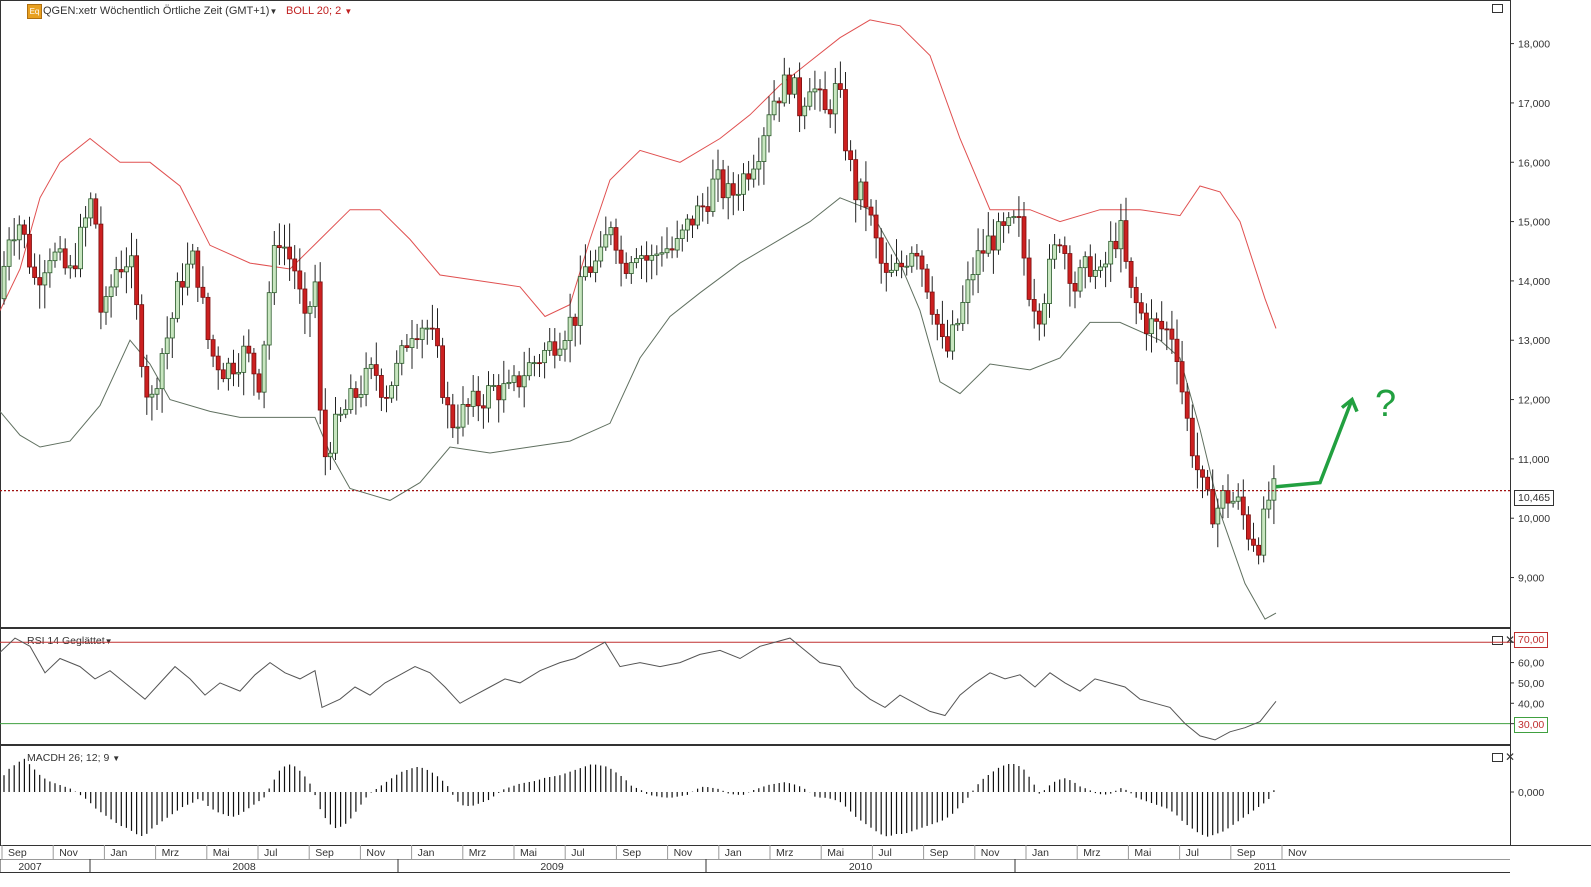 This screenshot has width=1591, height=887. Describe the element at coordinates (755, 686) in the screenshot. I see `rsi-panel-border` at that location.